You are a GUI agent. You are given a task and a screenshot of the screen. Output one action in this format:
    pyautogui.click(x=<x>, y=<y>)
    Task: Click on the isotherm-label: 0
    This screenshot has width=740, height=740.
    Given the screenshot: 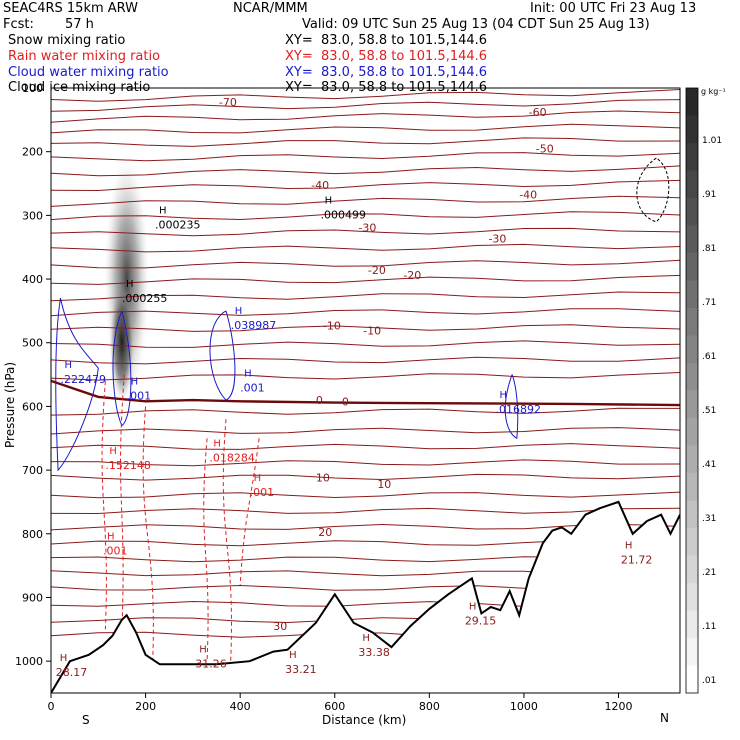 What is the action you would take?
    pyautogui.click(x=345, y=401)
    